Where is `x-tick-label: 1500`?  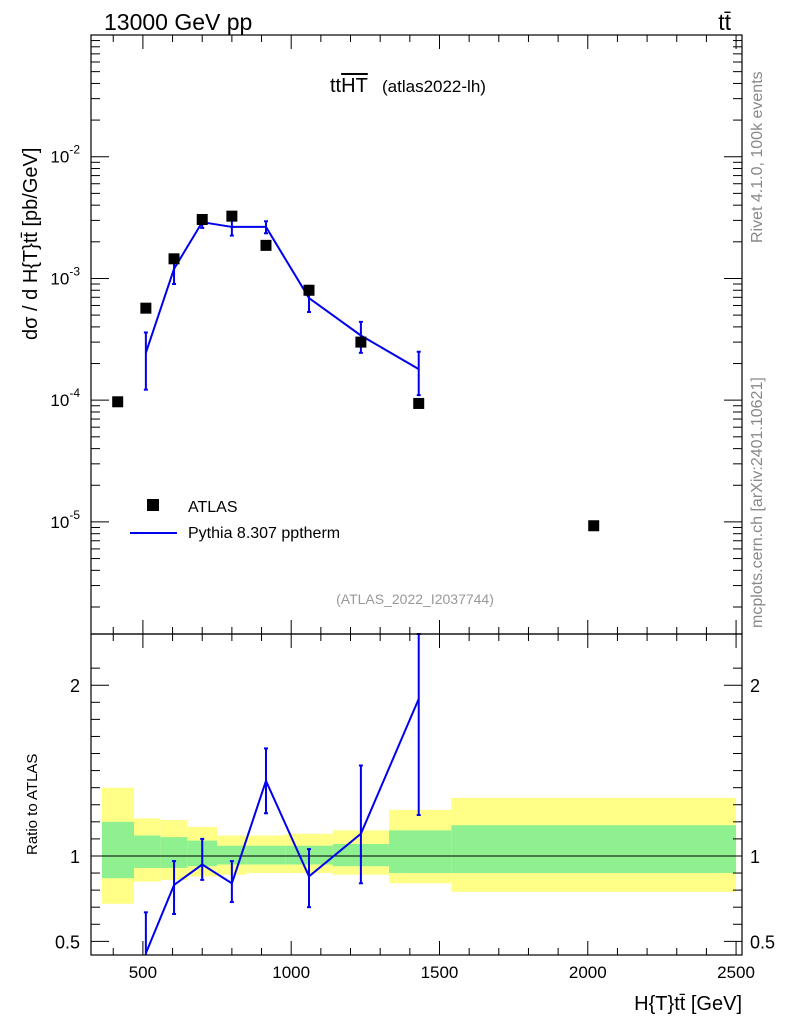 x-tick-label: 1500 is located at coordinates (440, 972).